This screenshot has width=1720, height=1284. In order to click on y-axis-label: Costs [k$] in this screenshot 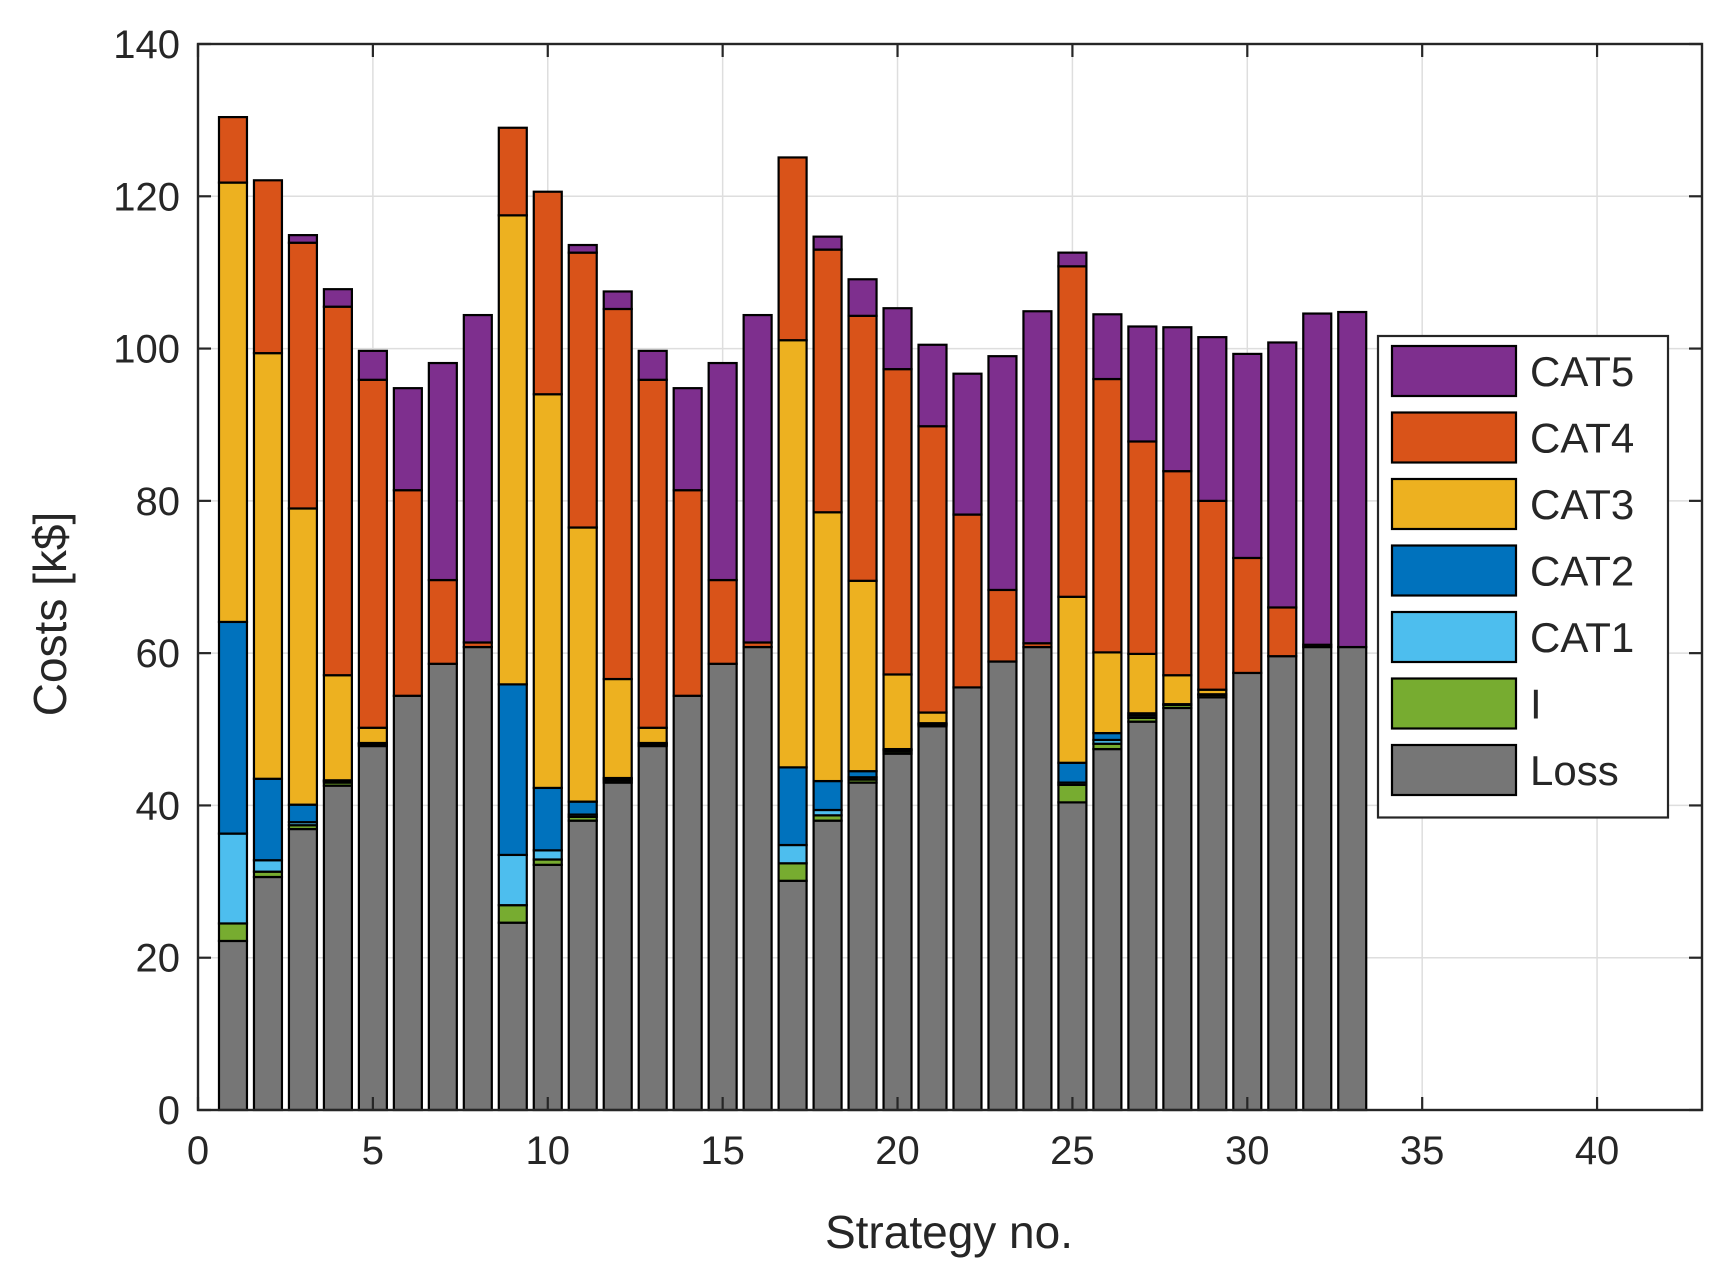, I will do `click(50, 614)`.